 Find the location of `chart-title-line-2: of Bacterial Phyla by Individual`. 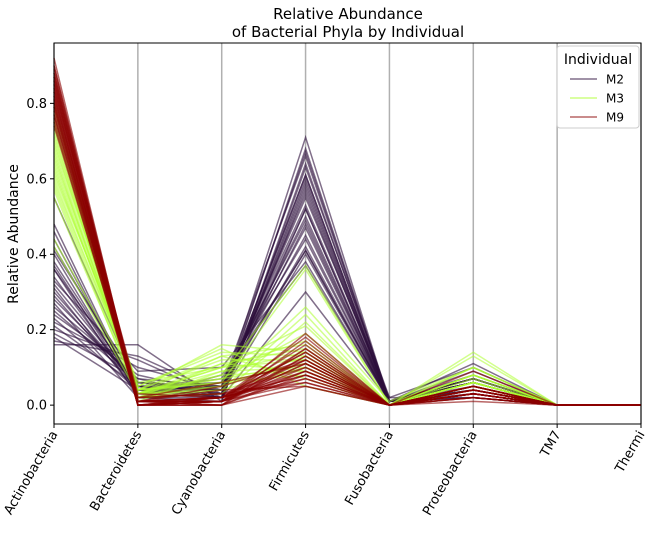

chart-title-line-2: of Bacterial Phyla by Individual is located at coordinates (348, 32).